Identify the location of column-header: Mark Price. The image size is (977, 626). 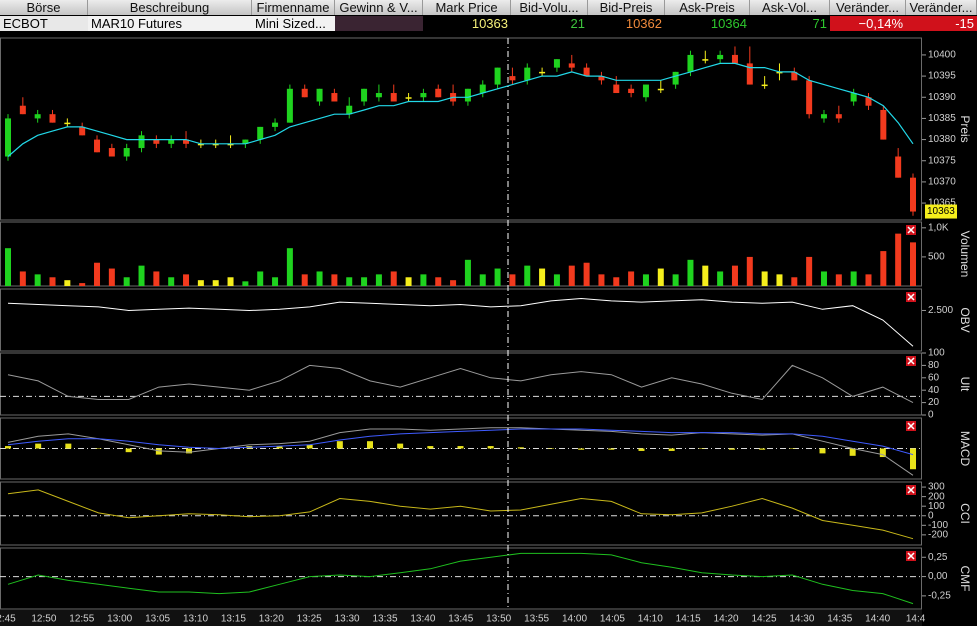
(467, 7).